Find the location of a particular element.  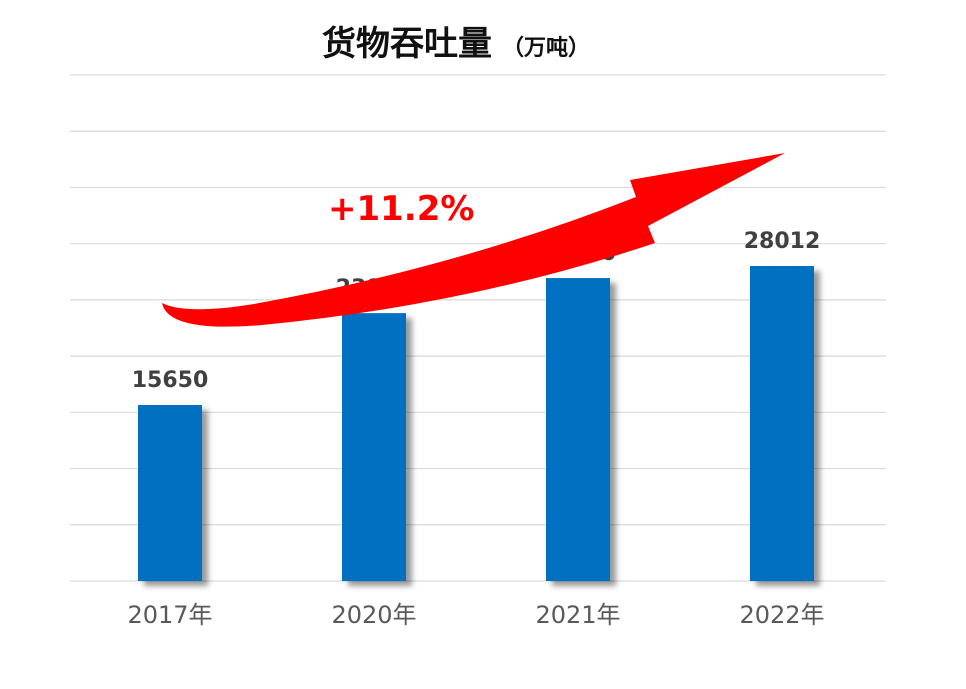

data-label: 15650 is located at coordinates (170, 380).